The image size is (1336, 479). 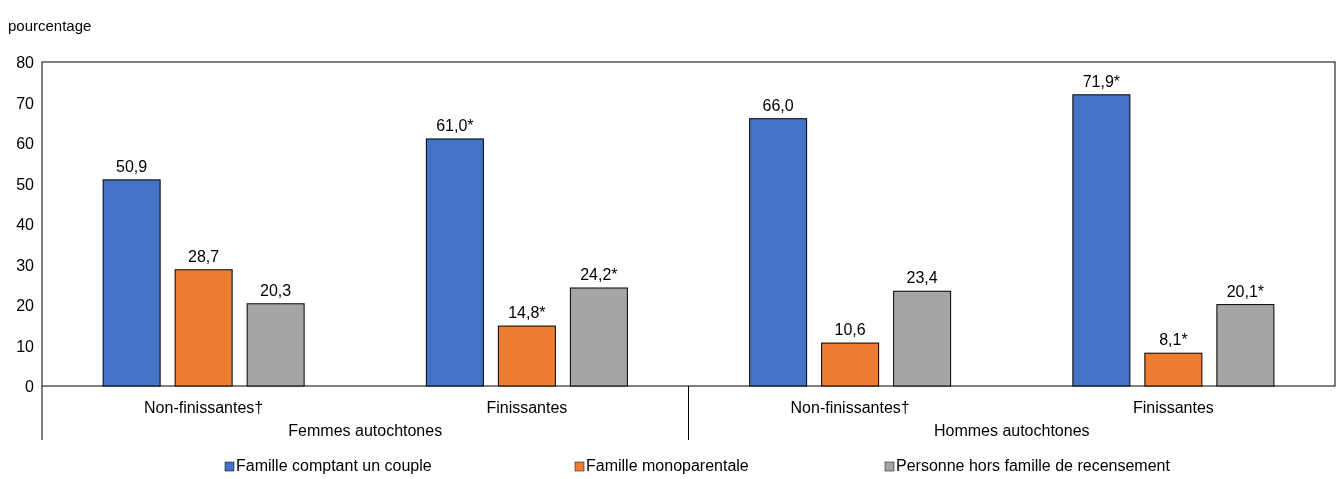 I want to click on y-tick-label: 0, so click(x=30, y=386).